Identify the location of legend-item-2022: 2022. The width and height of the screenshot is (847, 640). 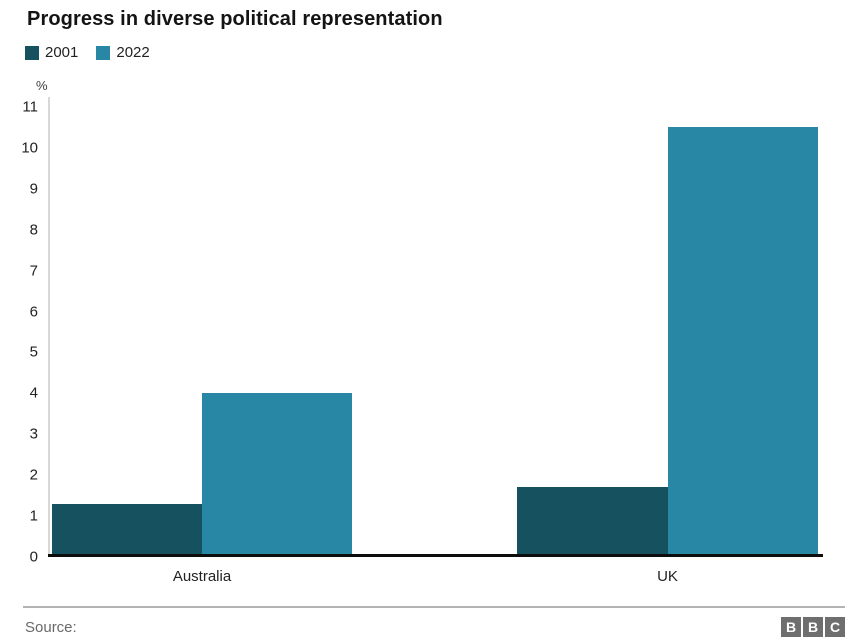
(123, 52).